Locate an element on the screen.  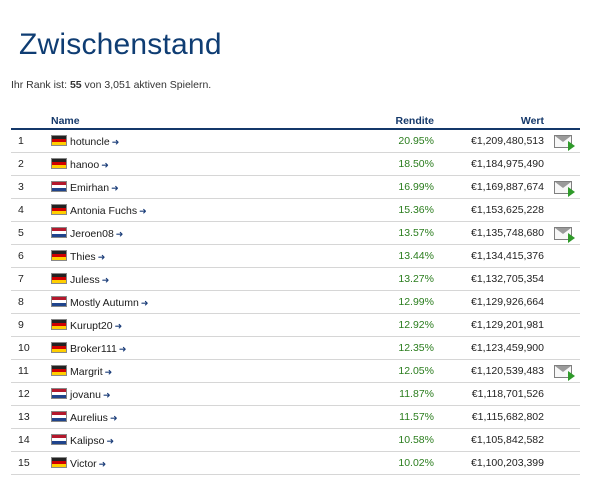
player-link: Mostly Autumn is located at coordinates (104, 302).